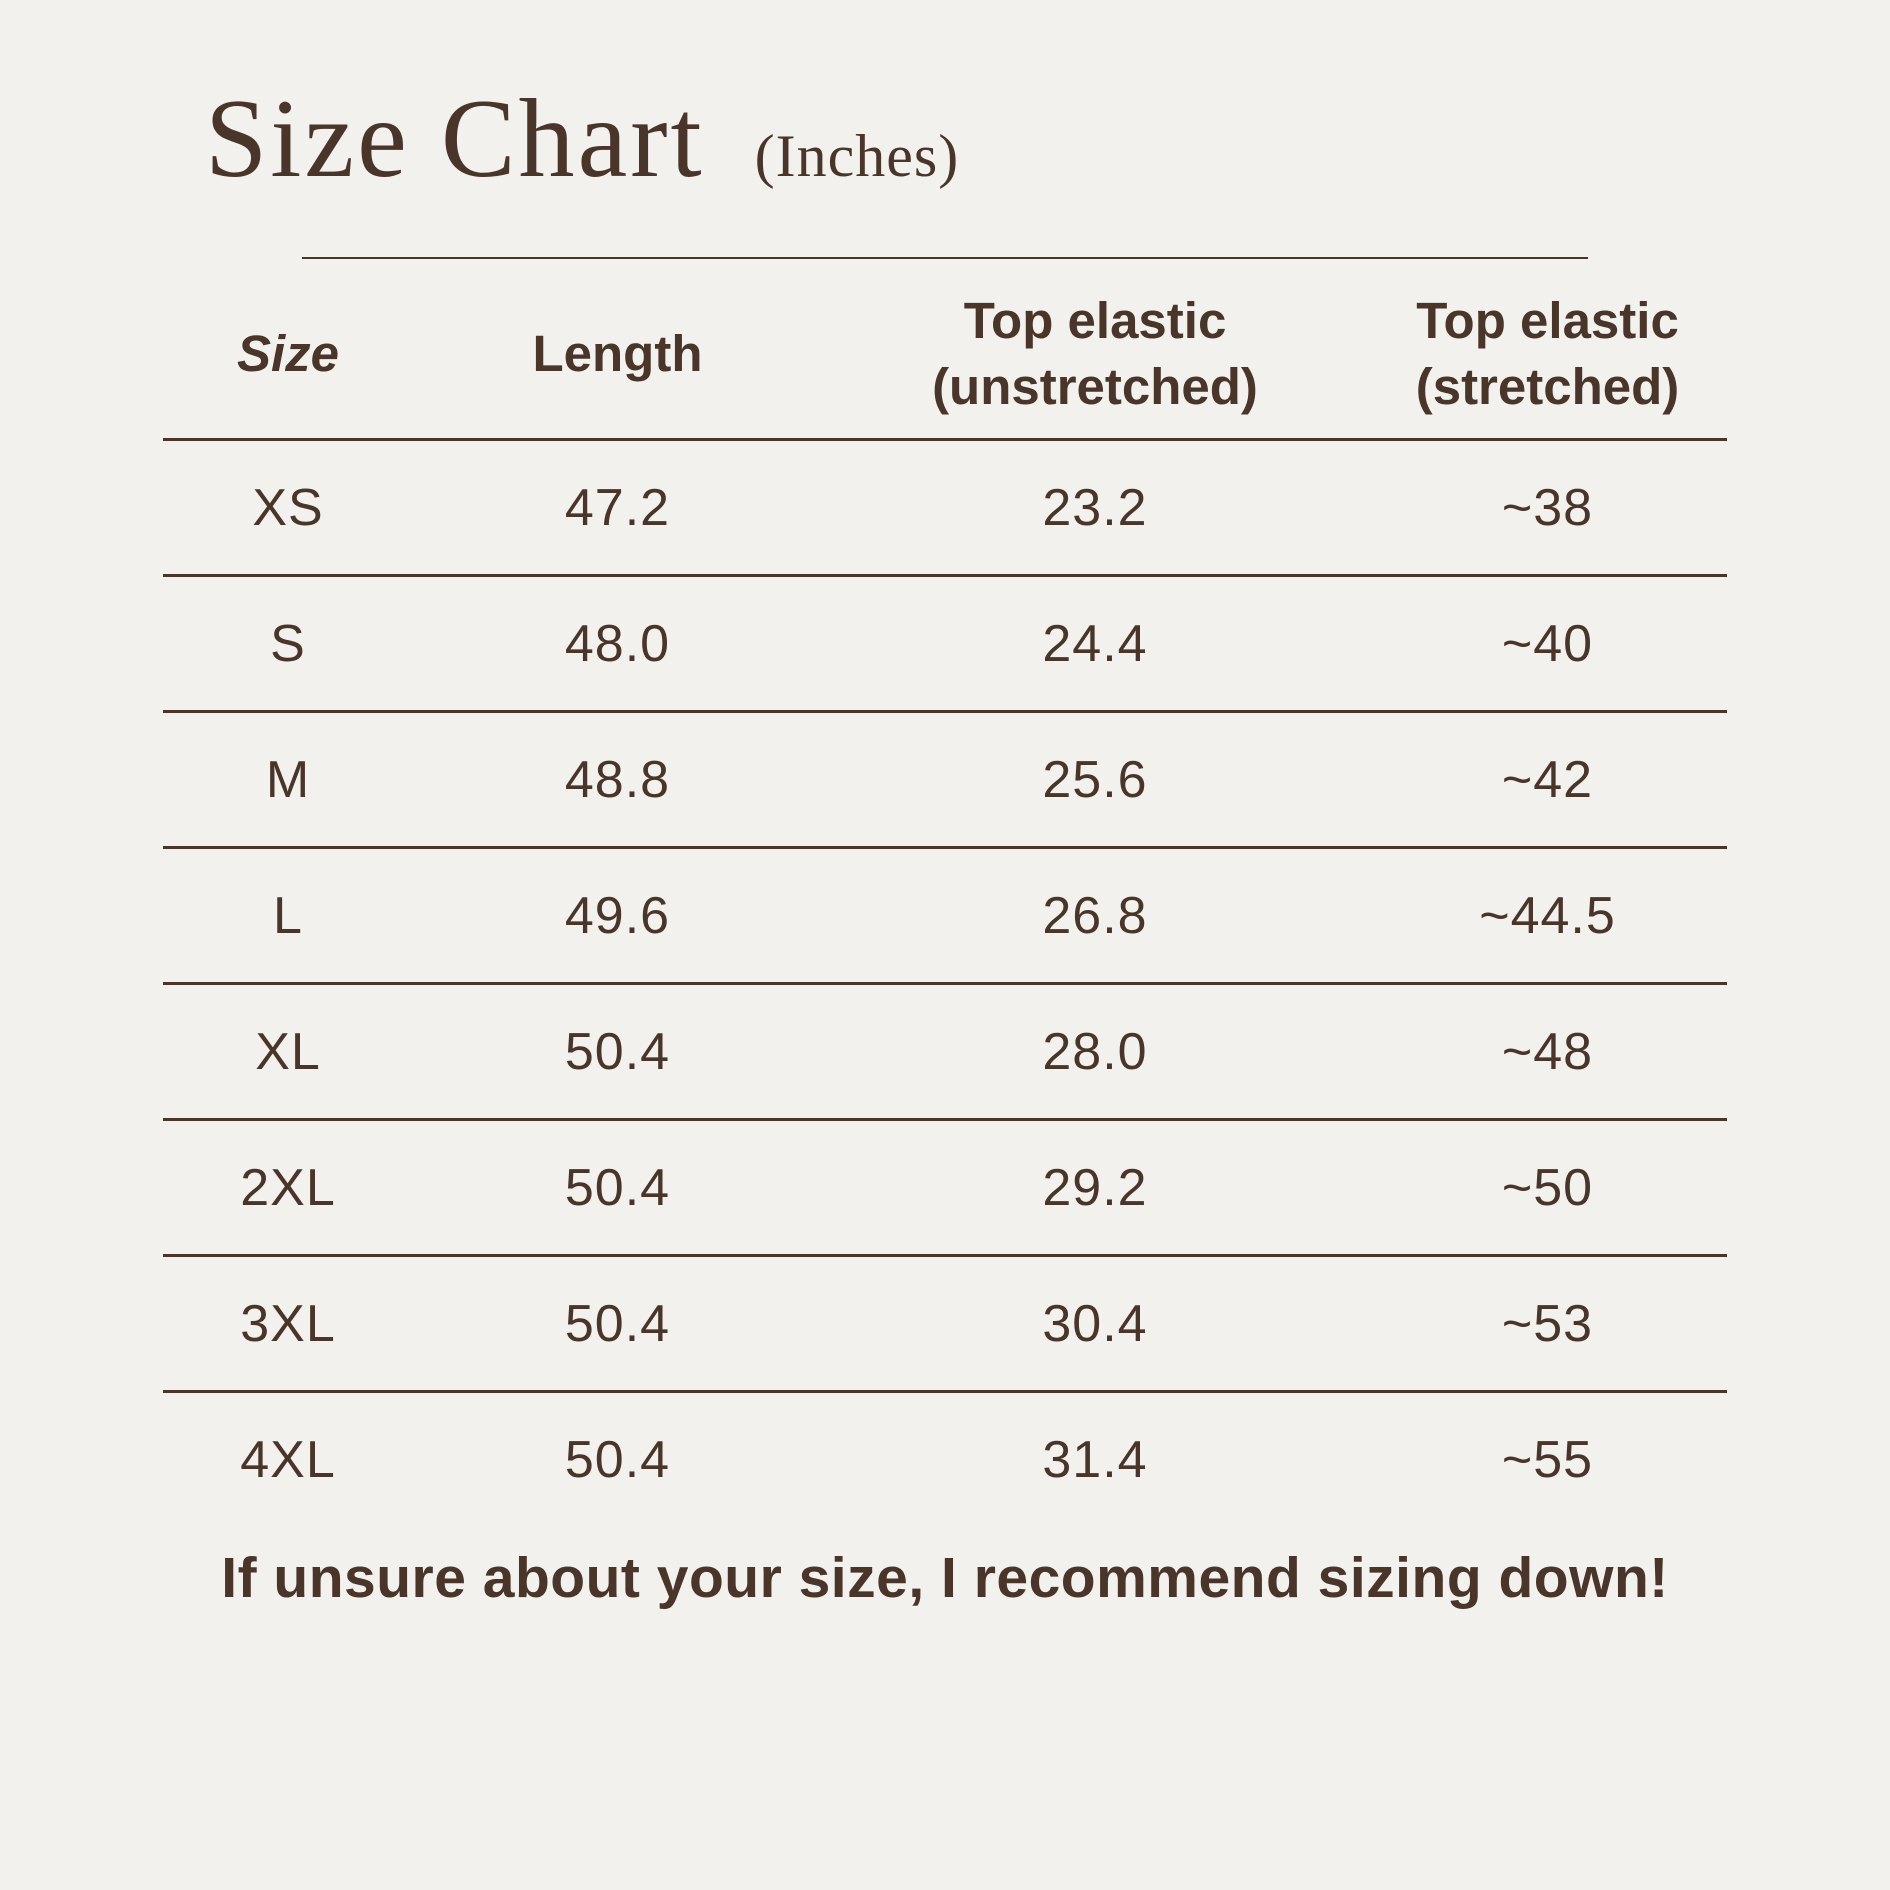 The height and width of the screenshot is (1890, 1890). I want to click on column-header-length: Length, so click(617, 355).